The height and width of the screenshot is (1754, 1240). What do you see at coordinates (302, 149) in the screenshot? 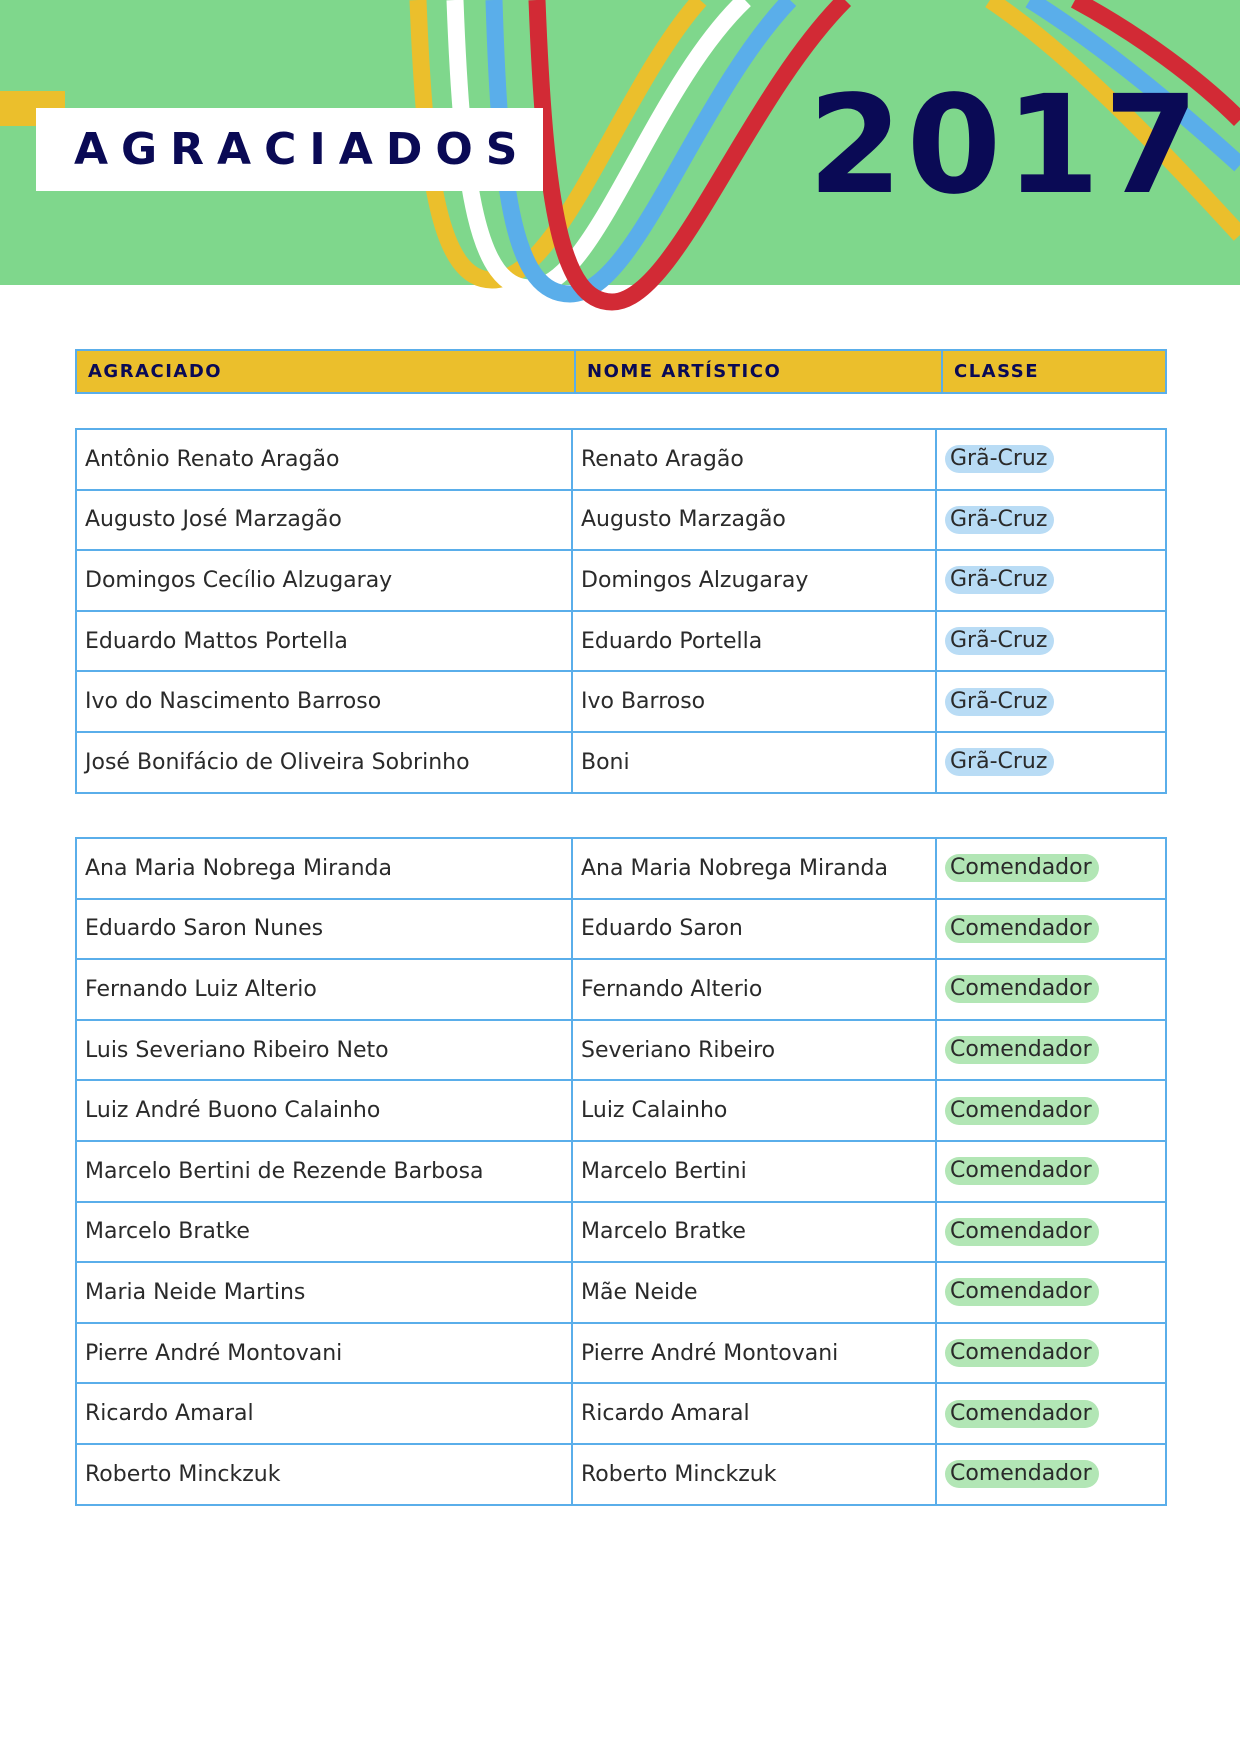
I see `page-title: AGRACIADOS` at bounding box center [302, 149].